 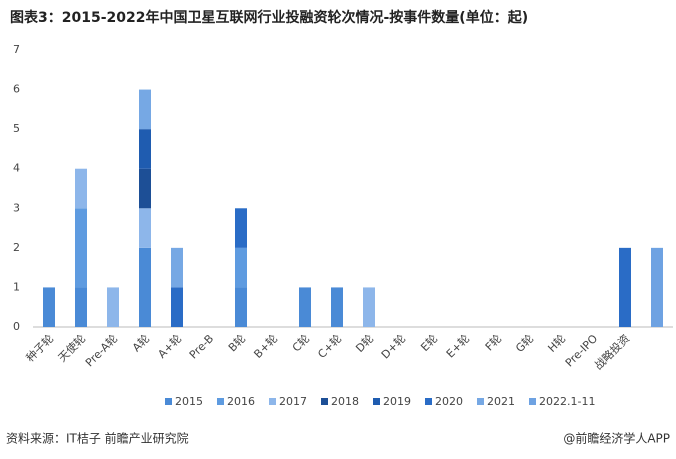 What do you see at coordinates (140, 342) in the screenshot?
I see `x-tick-label: A轮` at bounding box center [140, 342].